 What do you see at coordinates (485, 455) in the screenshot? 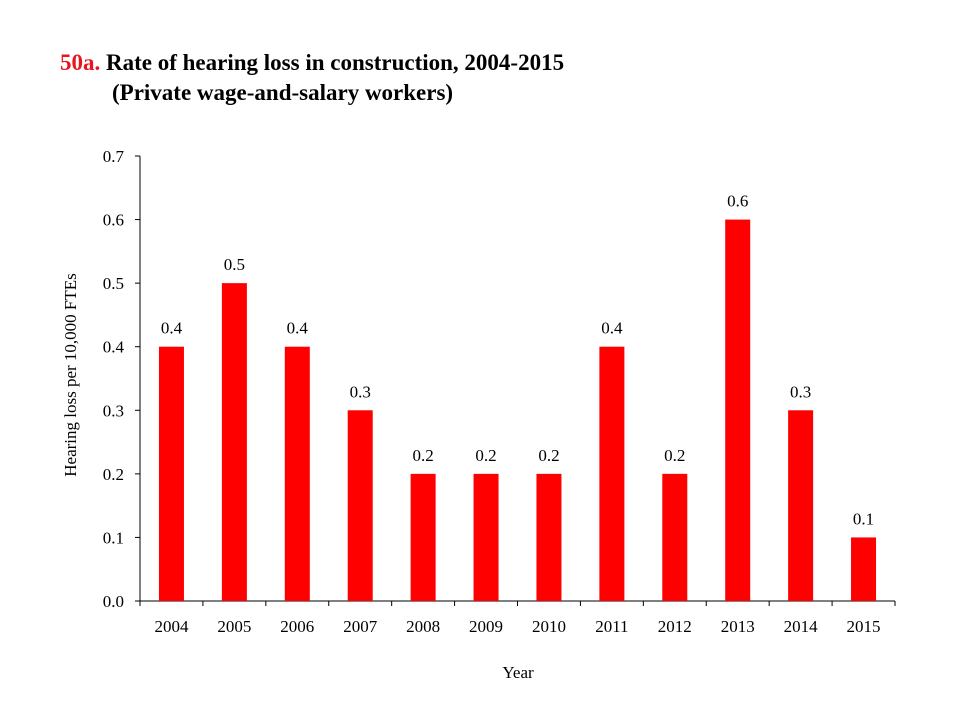
I see `data-label-2009: 0.2` at bounding box center [485, 455].